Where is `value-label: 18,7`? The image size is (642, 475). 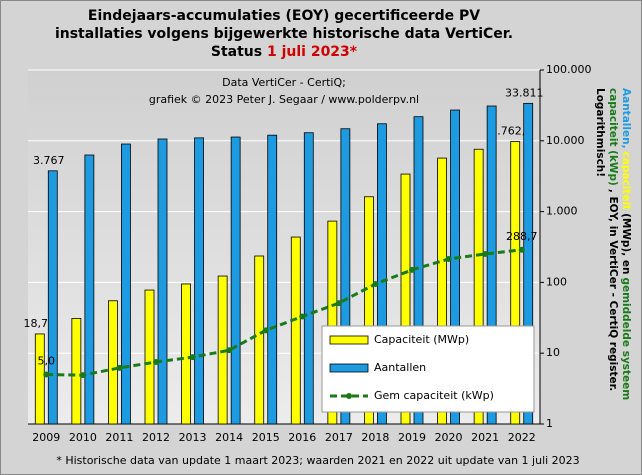 value-label: 18,7 is located at coordinates (36, 323).